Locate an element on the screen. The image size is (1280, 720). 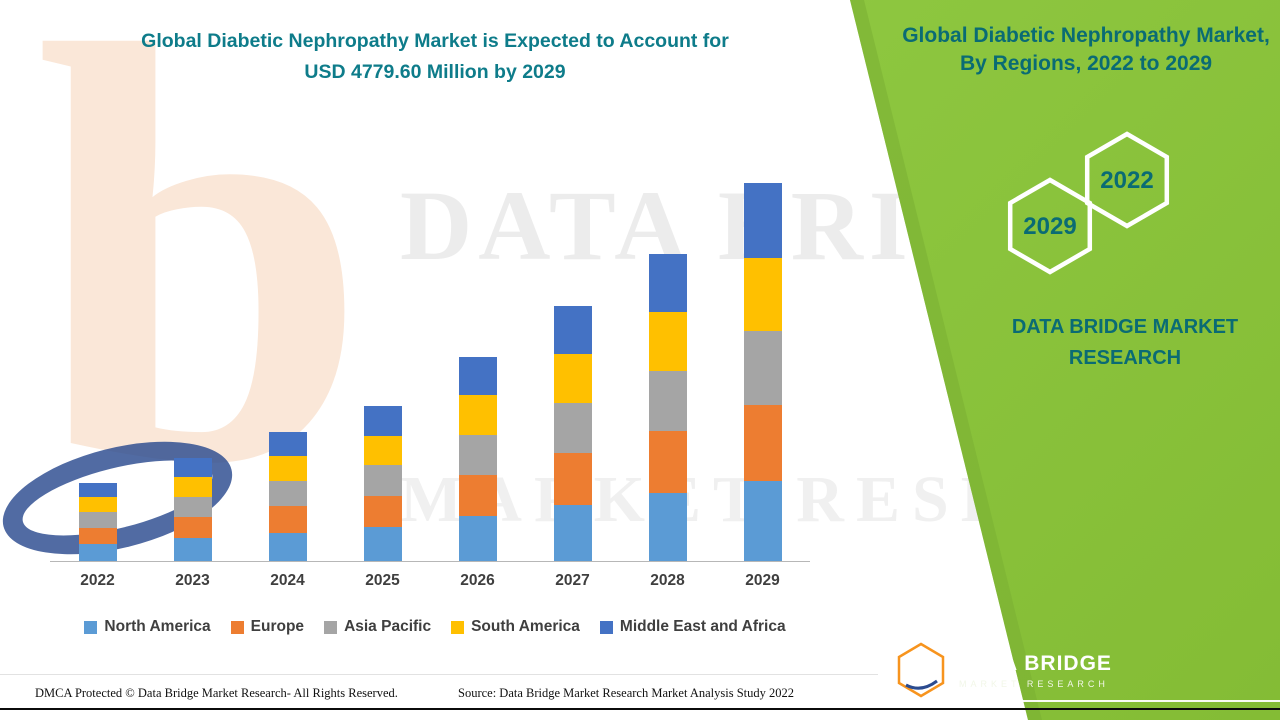
x-tick-label-2022: 2022 is located at coordinates (97, 580).